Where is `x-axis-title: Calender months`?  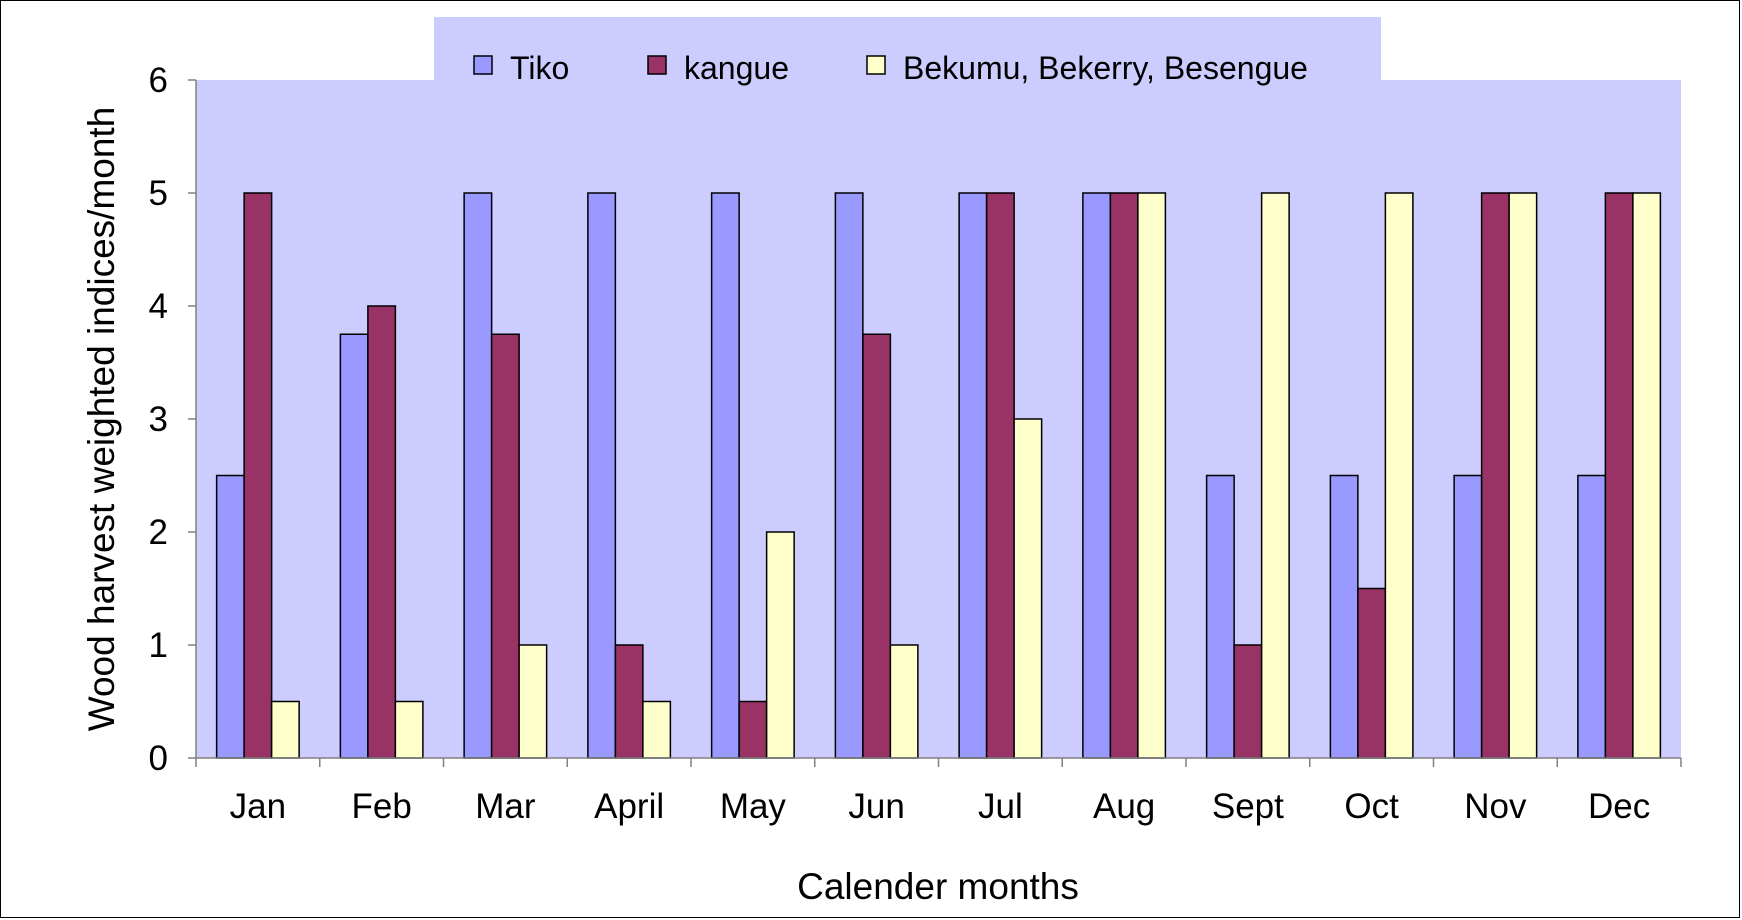
x-axis-title: Calender months is located at coordinates (938, 886).